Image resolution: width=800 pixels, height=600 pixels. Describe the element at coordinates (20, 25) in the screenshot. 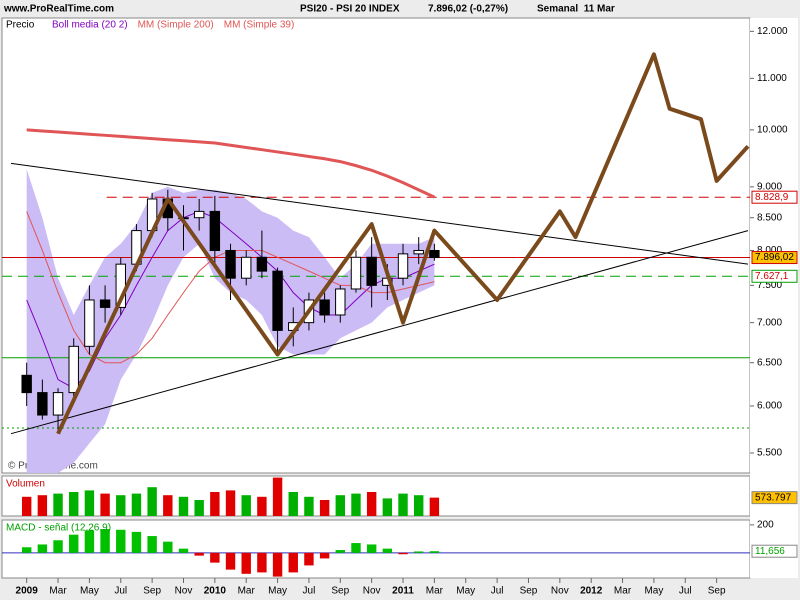

I see `legend-price: Precio` at that location.